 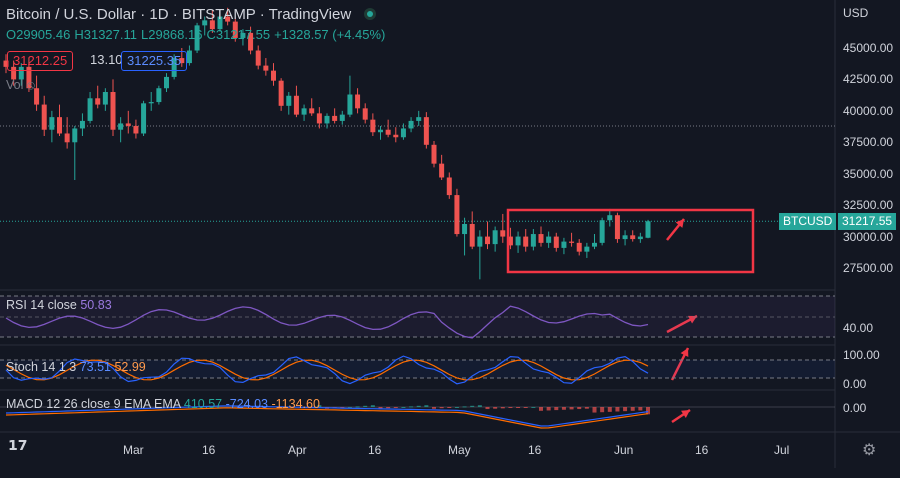 I want to click on price-tick-label: 37500.00, so click(x=868, y=142).